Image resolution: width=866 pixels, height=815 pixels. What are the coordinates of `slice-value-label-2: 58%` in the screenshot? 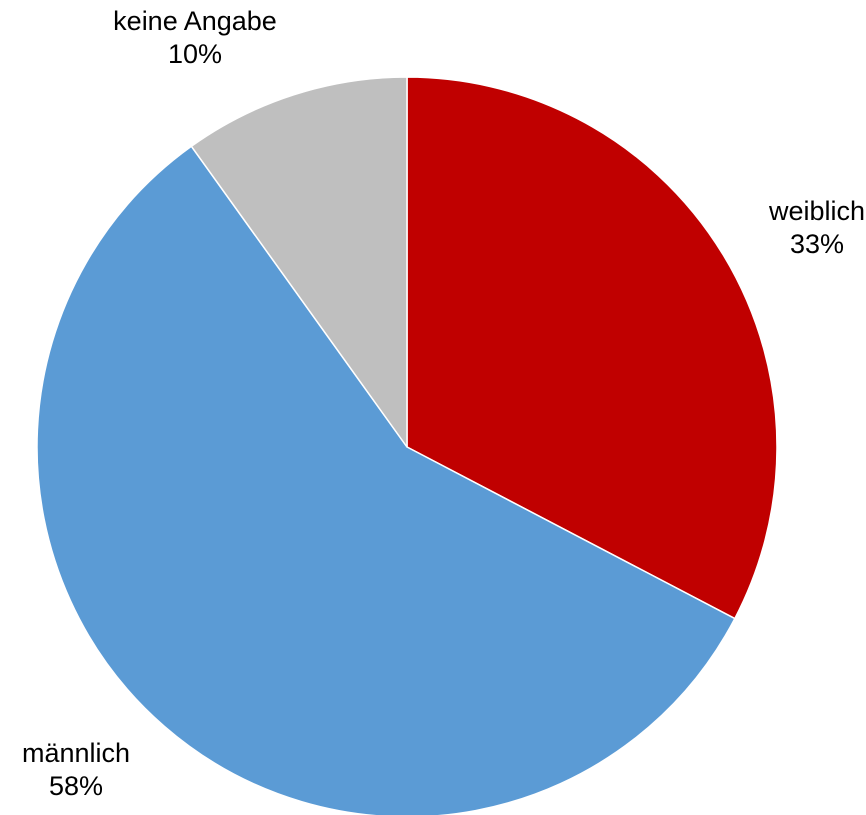 It's located at (76, 786).